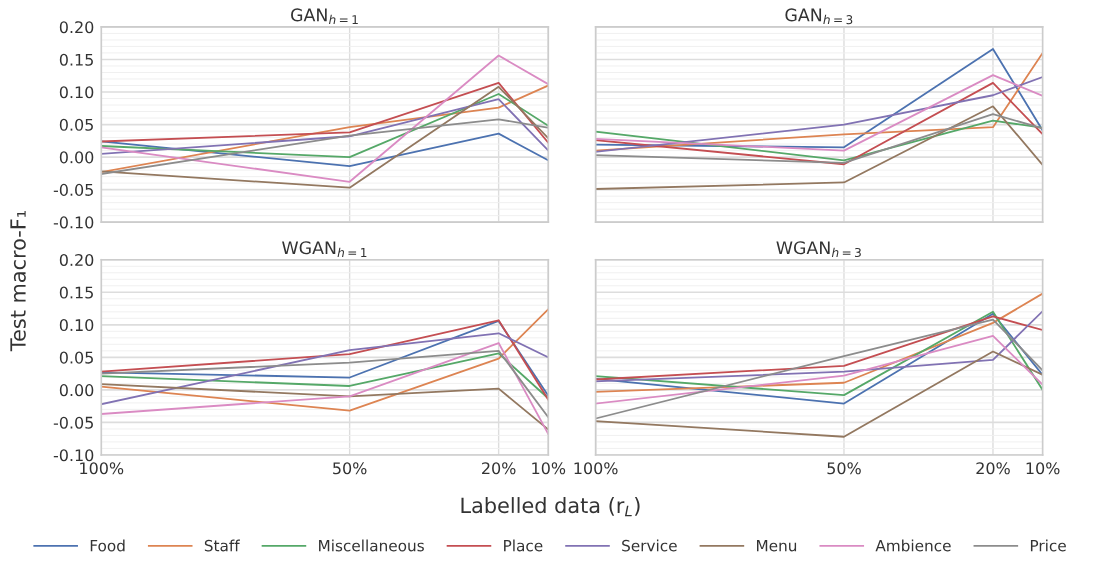  Describe the element at coordinates (819, 16) in the screenshot. I see `chart-title: GAN$_{h=3}$` at that location.